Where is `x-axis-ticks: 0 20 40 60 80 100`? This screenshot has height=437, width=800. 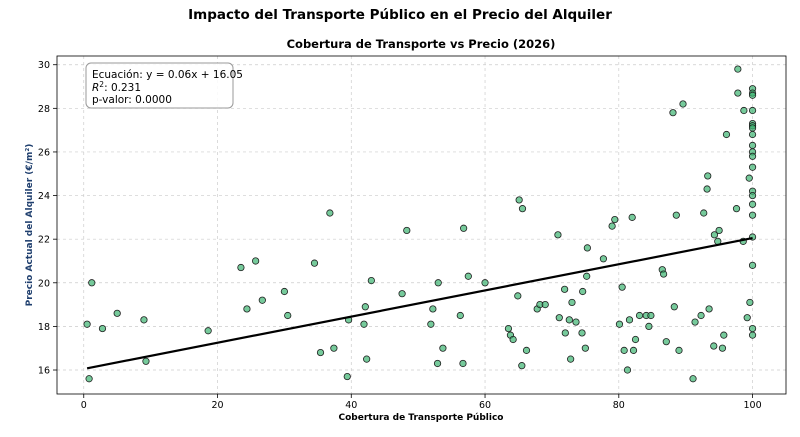
x-axis-ticks: 0 20 40 60 80 100 is located at coordinates (421, 402).